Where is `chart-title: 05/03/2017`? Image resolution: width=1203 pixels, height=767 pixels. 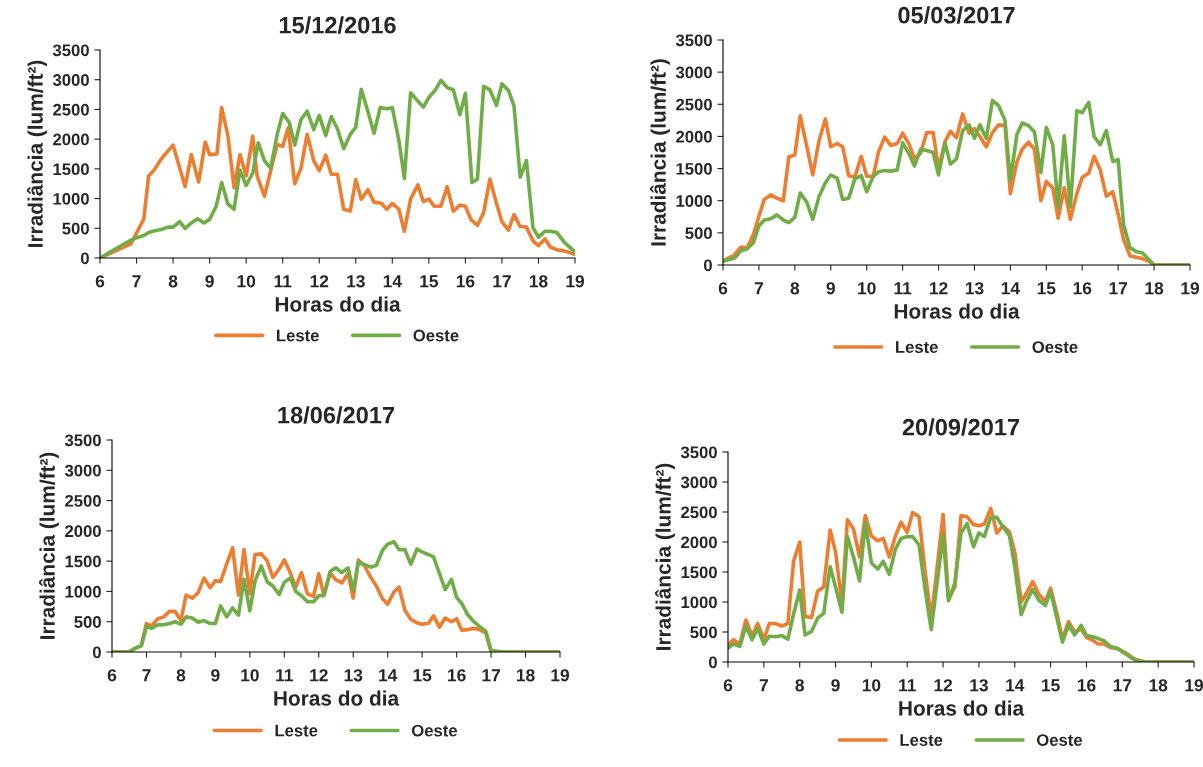
chart-title: 05/03/2017 is located at coordinates (956, 15).